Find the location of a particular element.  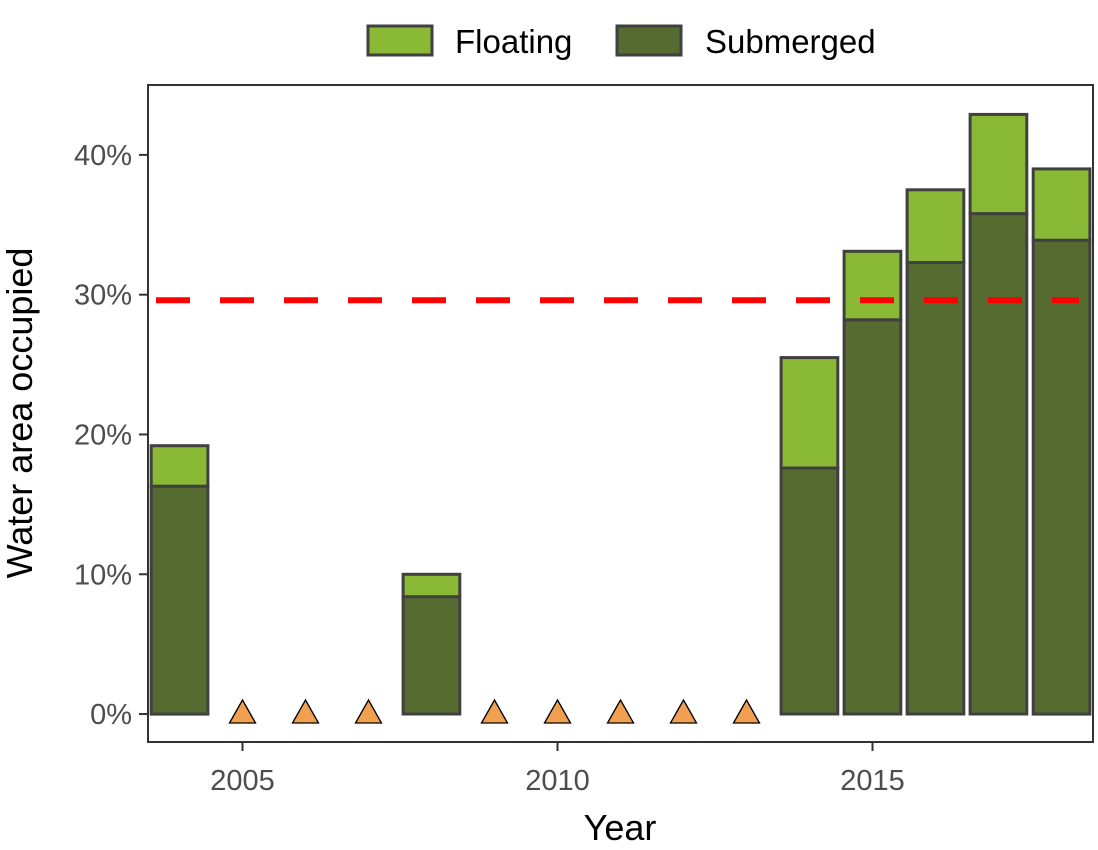

y-tick-label-20: 20% is located at coordinates (103, 435).